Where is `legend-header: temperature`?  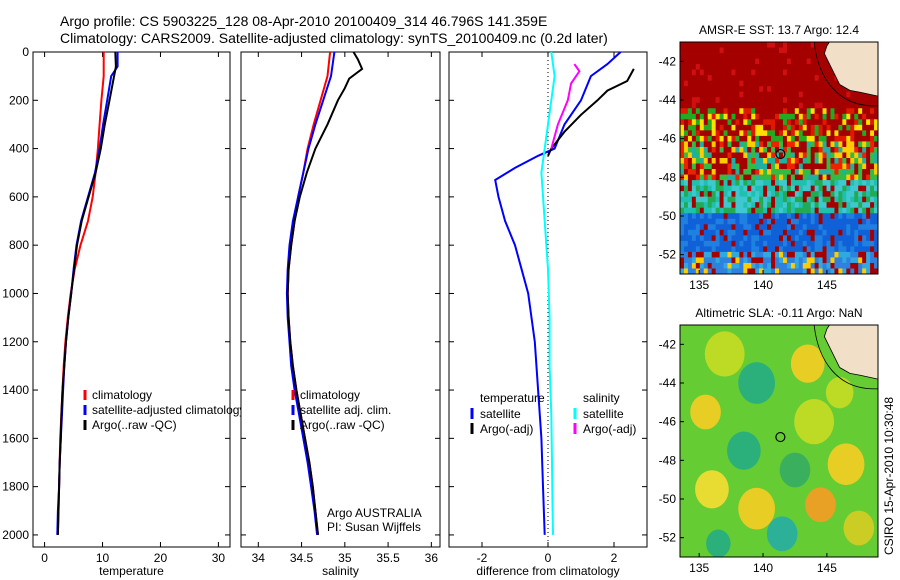
legend-header: temperature is located at coordinates (512, 398).